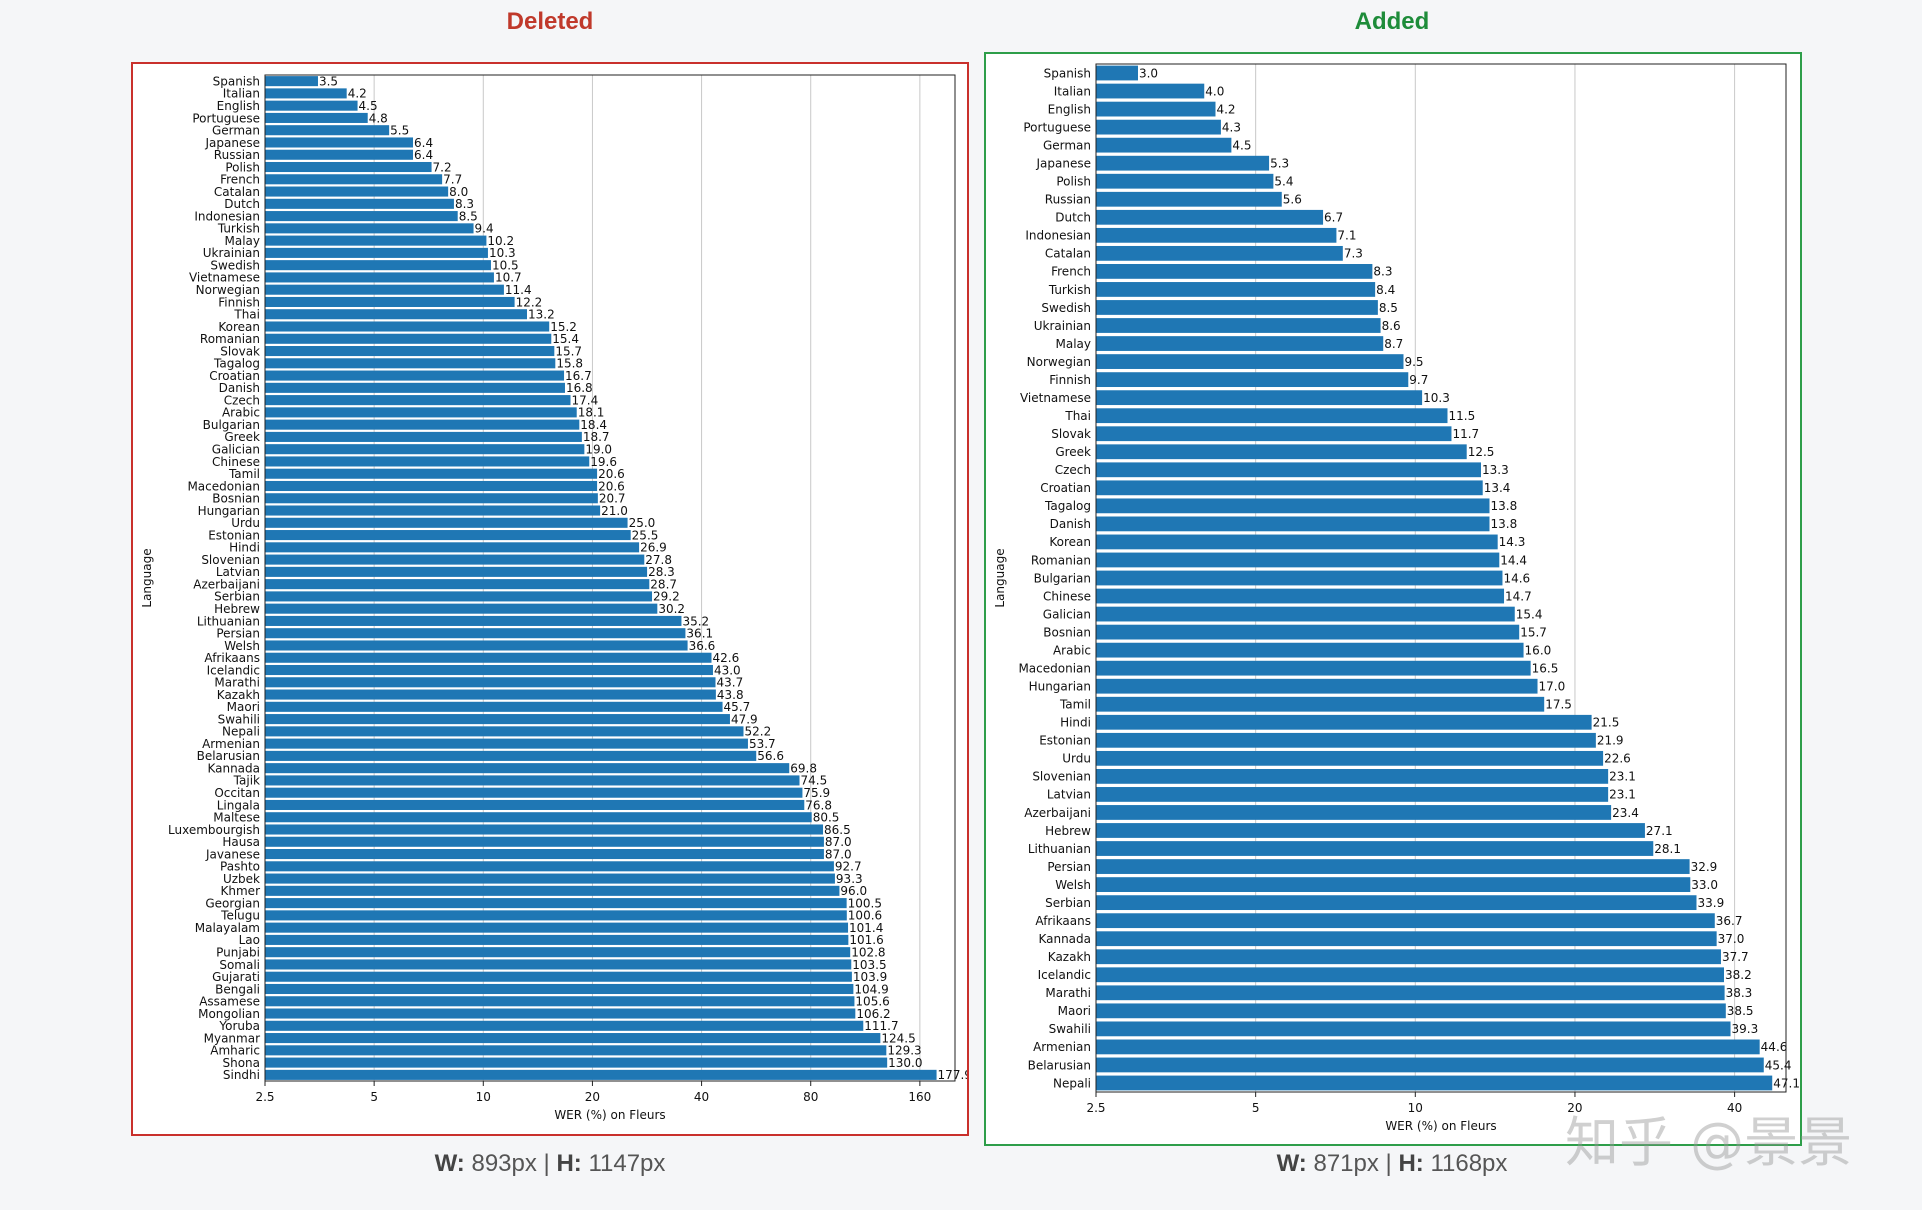 Image resolution: width=1922 pixels, height=1210 pixels. I want to click on value-label: 11.7, so click(1465, 434).